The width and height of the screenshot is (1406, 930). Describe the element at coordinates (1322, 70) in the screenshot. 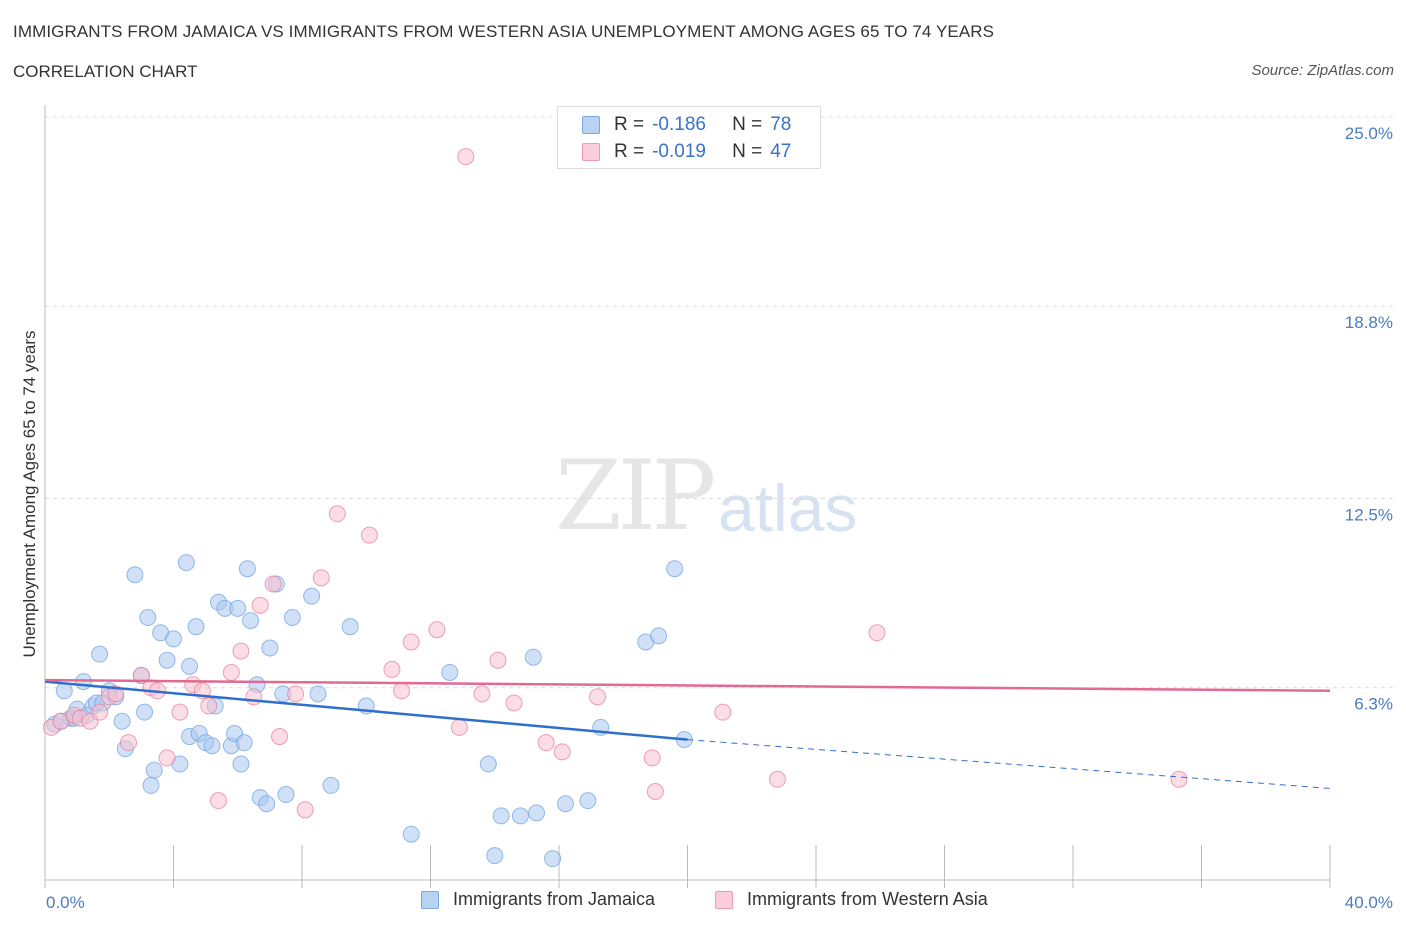

I see `source-label: Source: ZipAtlas.com` at that location.